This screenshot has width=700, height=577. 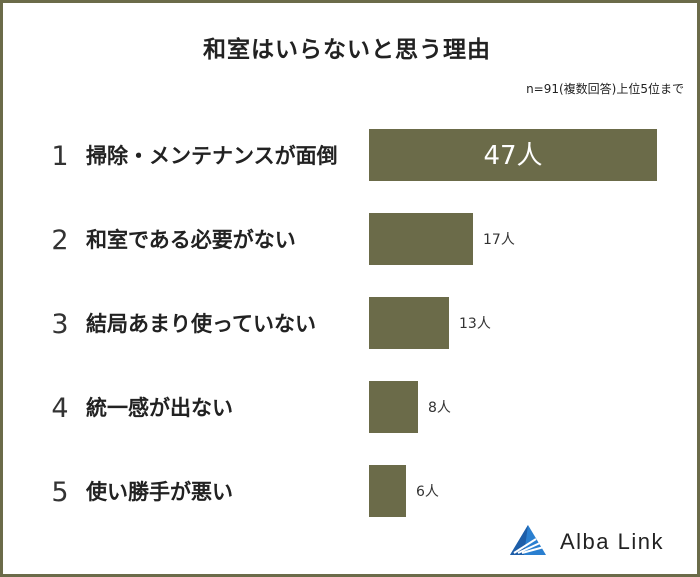 What do you see at coordinates (347, 50) in the screenshot?
I see `chart-title: 和室はいらないと思う理由` at bounding box center [347, 50].